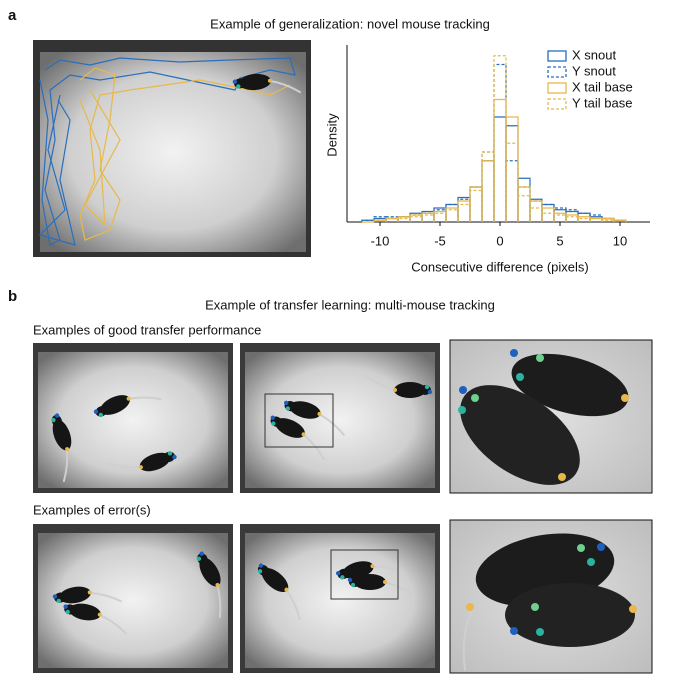 The width and height of the screenshot is (678, 688). I want to click on legend-label: X tail base, so click(602, 86).